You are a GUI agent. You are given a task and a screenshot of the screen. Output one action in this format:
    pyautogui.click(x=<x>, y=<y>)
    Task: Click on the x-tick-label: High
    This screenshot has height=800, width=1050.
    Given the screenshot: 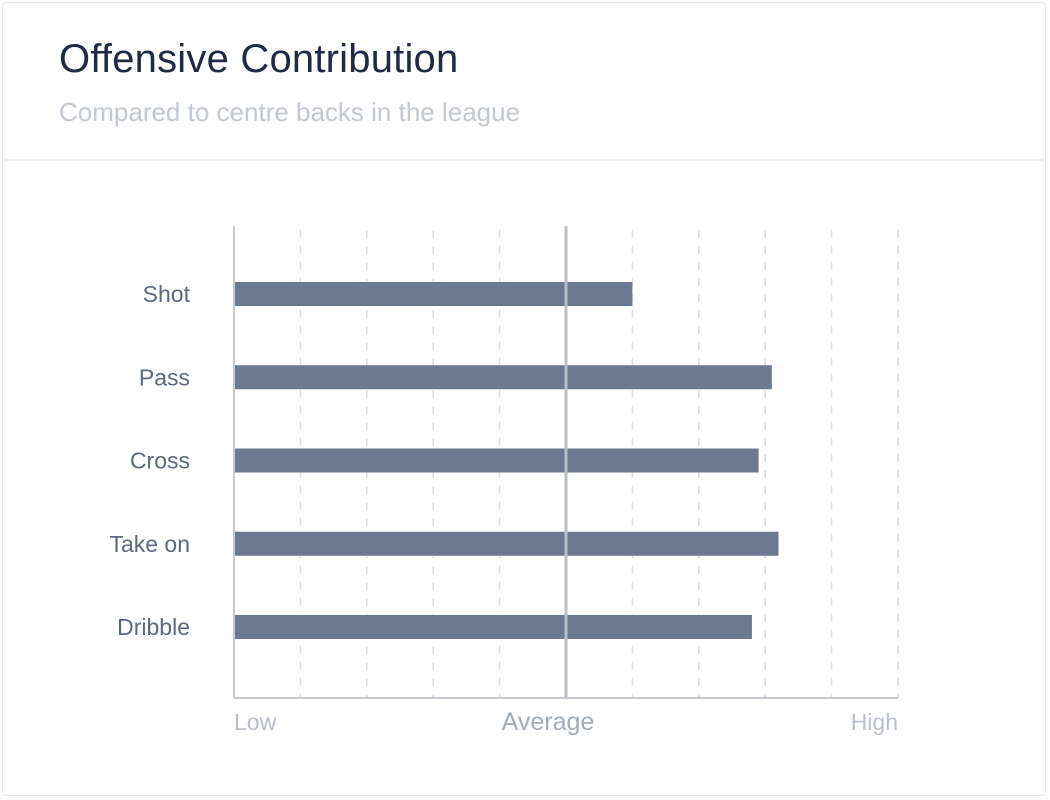 What is the action you would take?
    pyautogui.click(x=874, y=722)
    